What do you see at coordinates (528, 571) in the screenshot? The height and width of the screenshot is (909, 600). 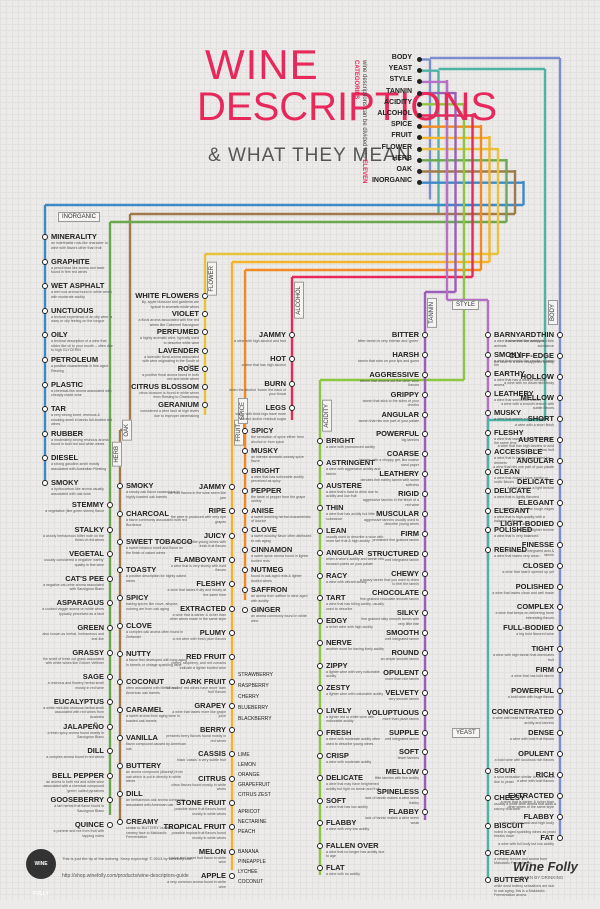 I see `body-term-closed-desc: a wine that hasn't opened up yet` at bounding box center [528, 571].